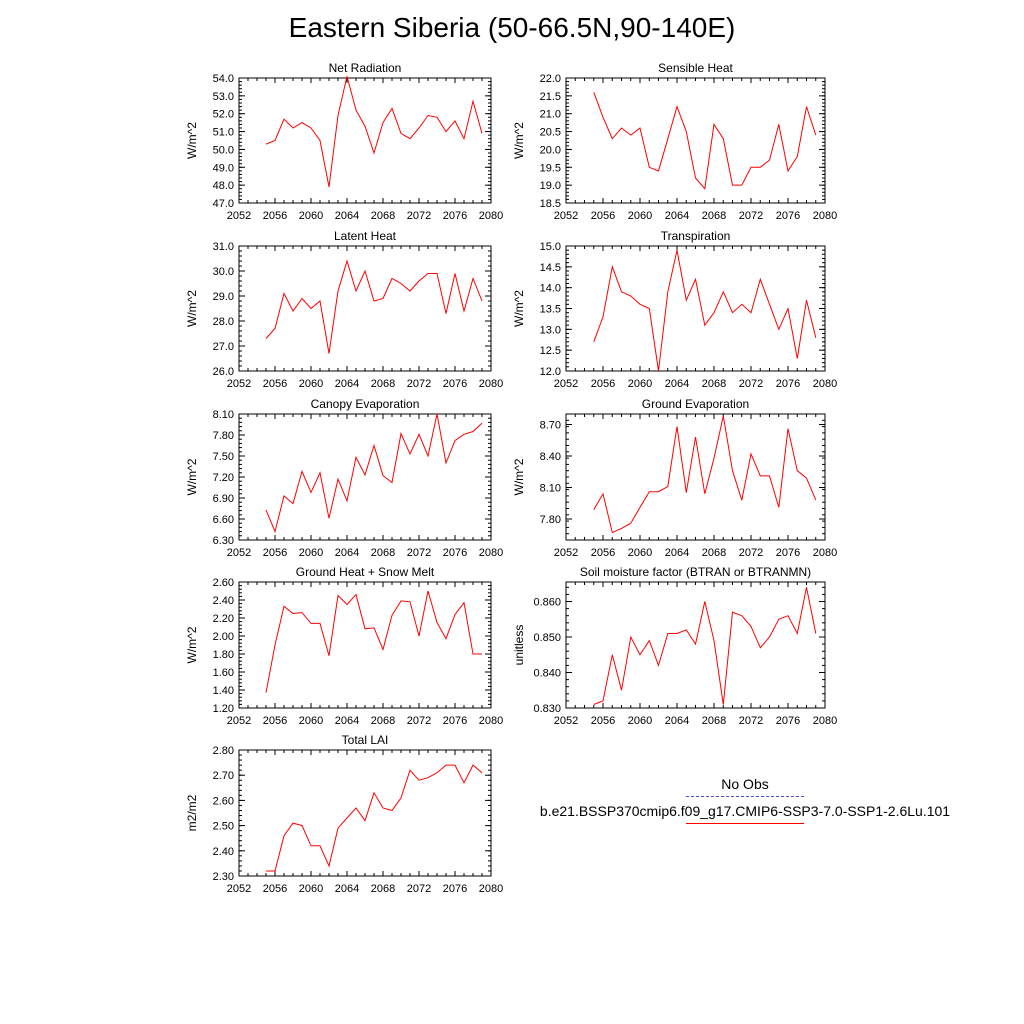  What do you see at coordinates (223, 776) in the screenshot?
I see `y-tick-label: 2.70` at bounding box center [223, 776].